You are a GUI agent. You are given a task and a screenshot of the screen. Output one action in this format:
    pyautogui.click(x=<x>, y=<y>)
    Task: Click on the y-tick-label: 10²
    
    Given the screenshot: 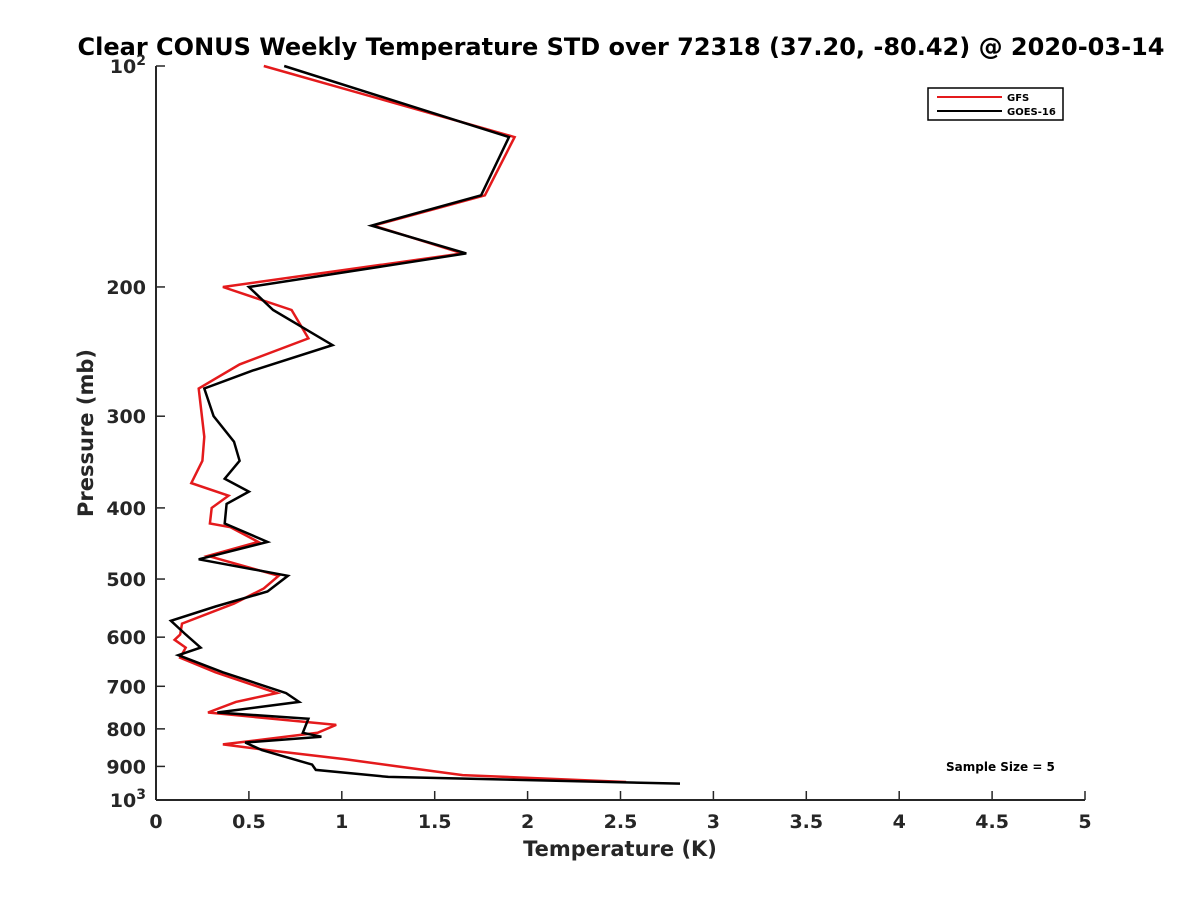 What is the action you would take?
    pyautogui.click(x=128, y=65)
    